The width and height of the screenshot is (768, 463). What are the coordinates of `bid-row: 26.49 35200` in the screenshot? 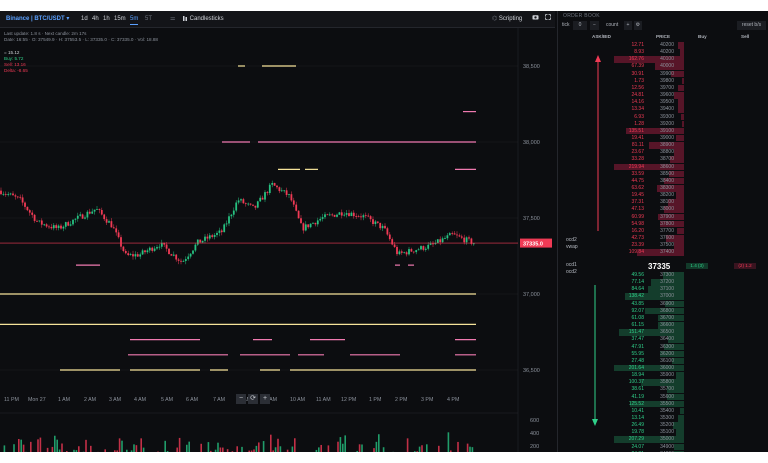 It's located at (663, 425).